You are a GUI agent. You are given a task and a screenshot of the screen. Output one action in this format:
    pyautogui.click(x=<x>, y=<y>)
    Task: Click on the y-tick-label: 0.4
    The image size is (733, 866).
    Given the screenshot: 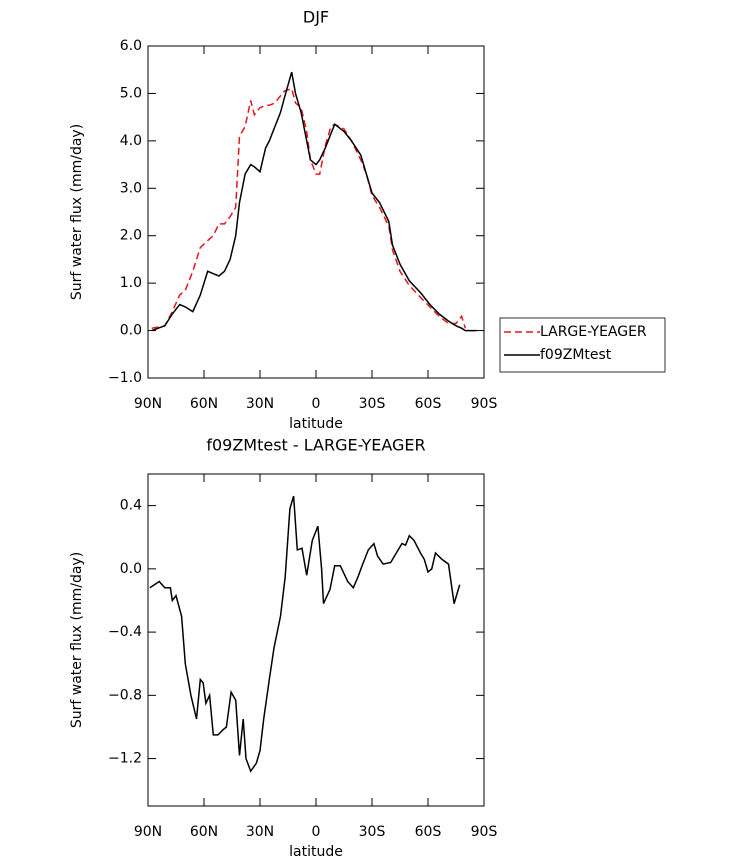 What is the action you would take?
    pyautogui.click(x=131, y=506)
    